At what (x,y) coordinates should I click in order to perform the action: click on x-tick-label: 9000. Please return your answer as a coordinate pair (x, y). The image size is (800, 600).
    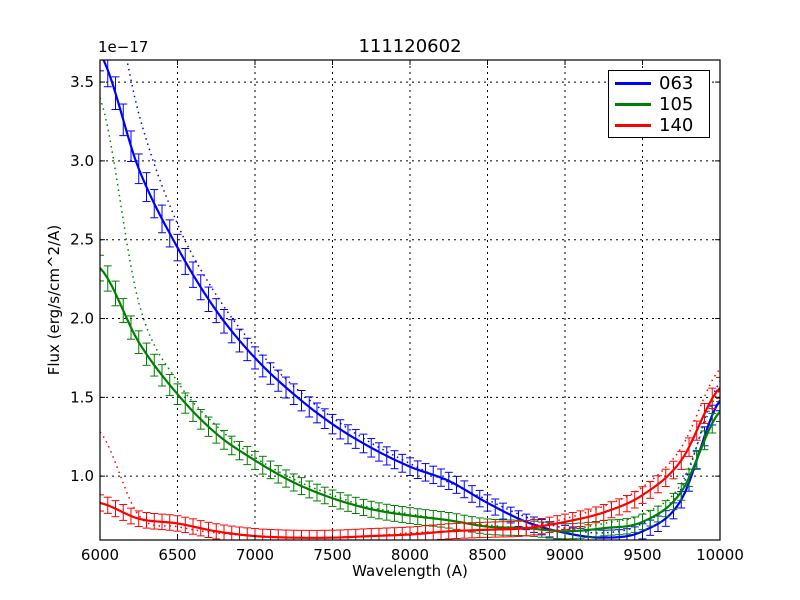
    Looking at the image, I should click on (565, 555).